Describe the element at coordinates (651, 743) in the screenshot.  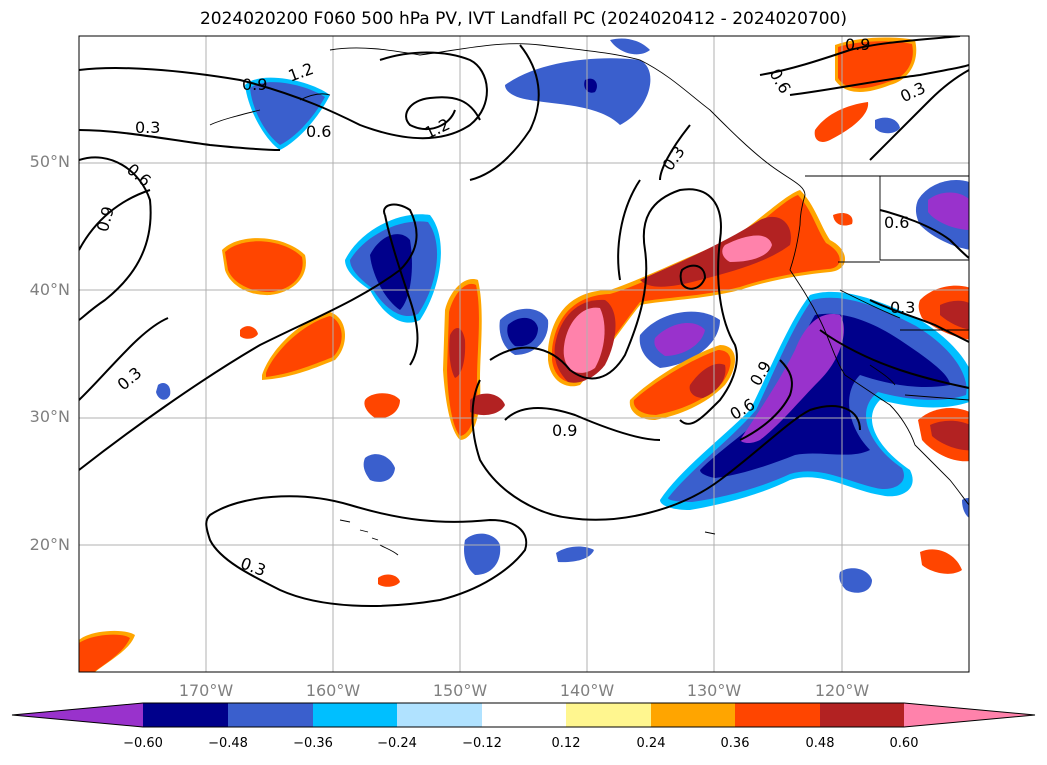
I see `colorbar-tick: 0.24` at that location.